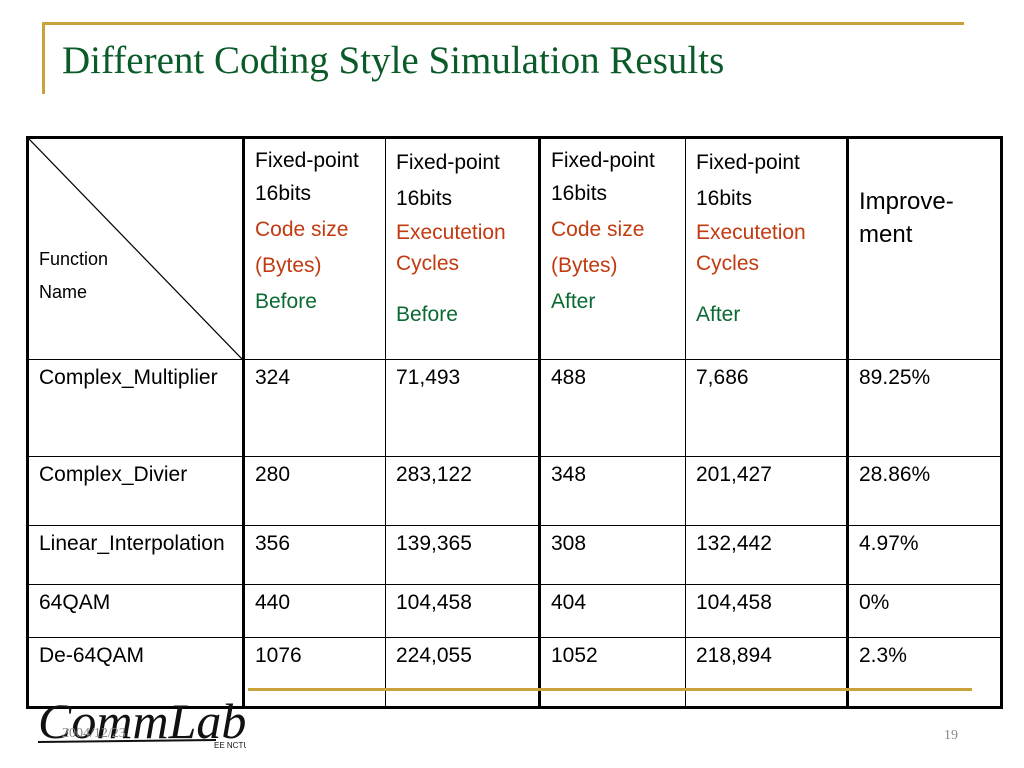 Image resolution: width=1024 pixels, height=768 pixels. Describe the element at coordinates (610, 689) in the screenshot. I see `footer-accent-line` at that location.